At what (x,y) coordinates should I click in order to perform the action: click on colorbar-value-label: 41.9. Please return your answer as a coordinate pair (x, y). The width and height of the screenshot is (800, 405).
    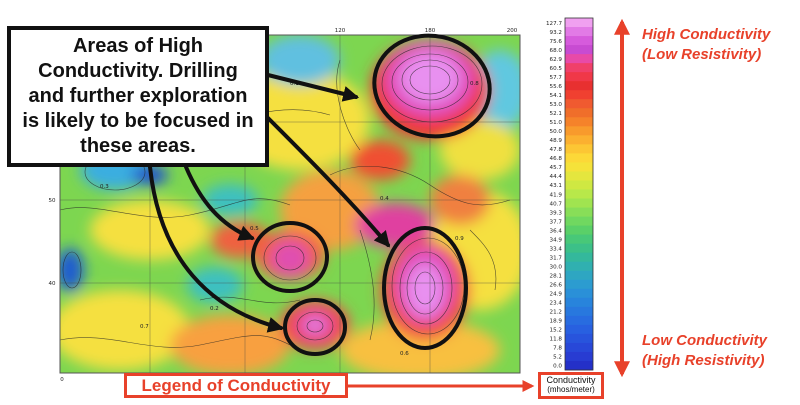
    Looking at the image, I should click on (556, 195).